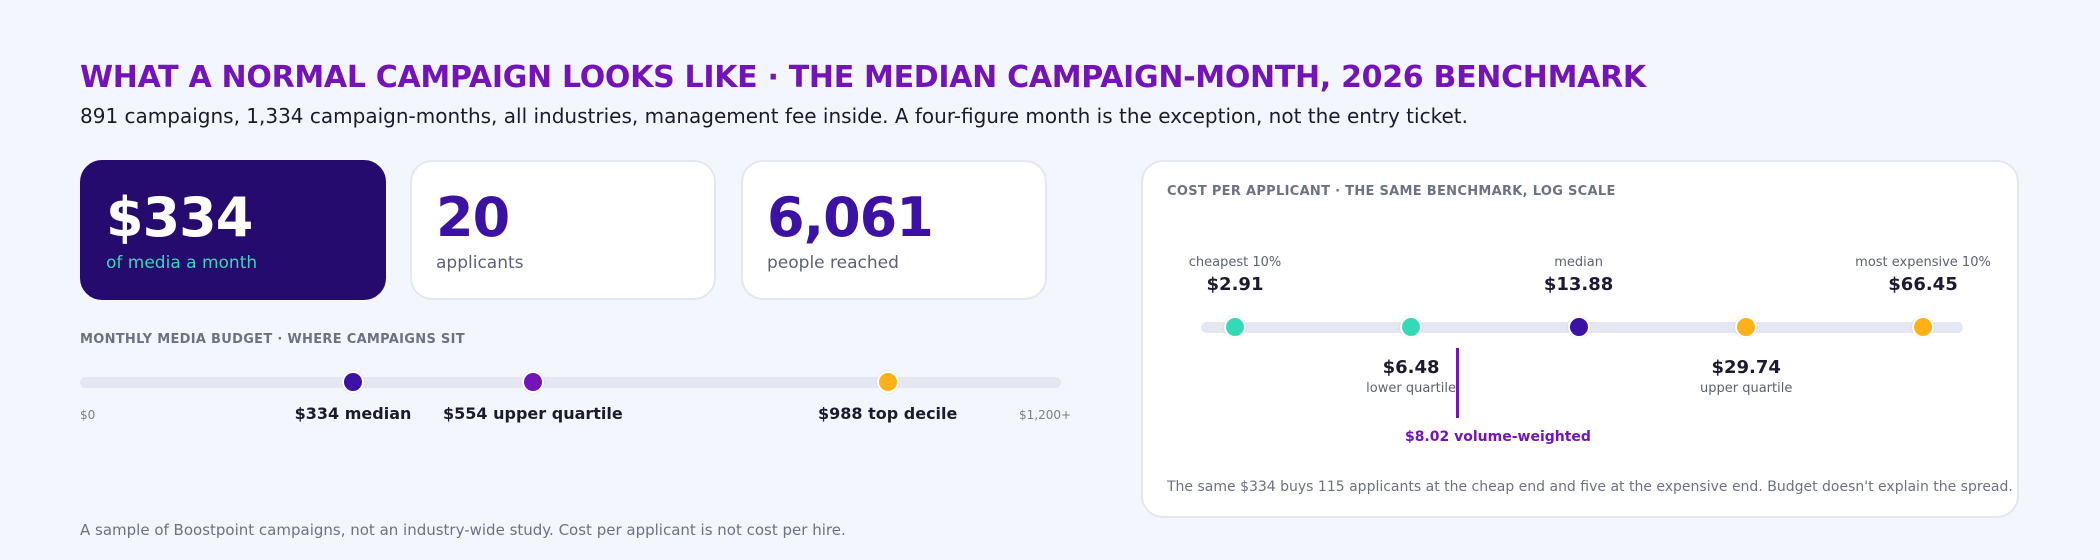 Image resolution: width=2100 pixels, height=560 pixels. I want to click on stat-label: of media a month, so click(182, 263).